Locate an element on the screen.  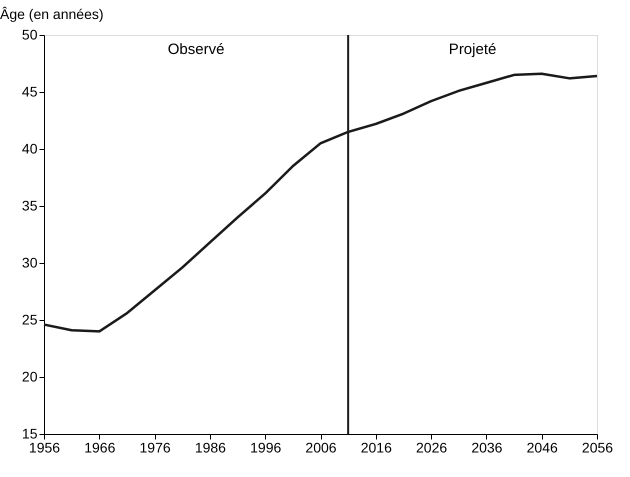
x-tick-label: 1976 is located at coordinates (155, 448).